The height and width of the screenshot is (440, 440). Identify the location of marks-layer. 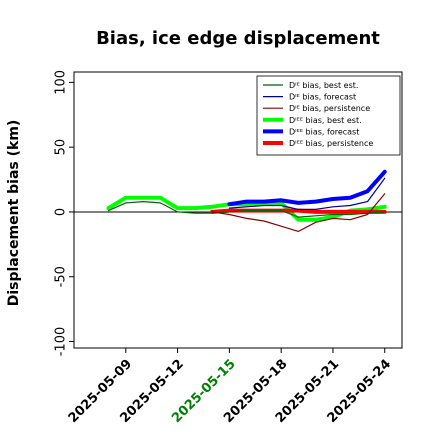
(238, 200).